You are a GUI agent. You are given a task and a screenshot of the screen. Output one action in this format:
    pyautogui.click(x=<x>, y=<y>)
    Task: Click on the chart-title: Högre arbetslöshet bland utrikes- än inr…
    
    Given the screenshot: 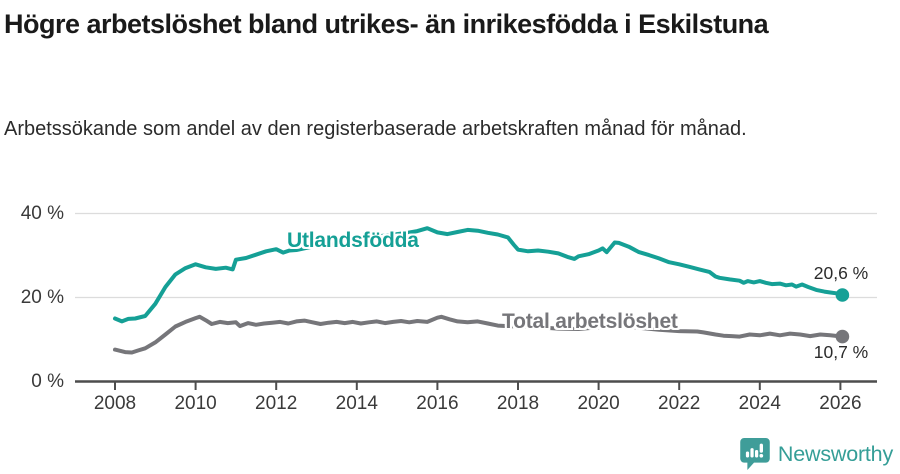 What is the action you would take?
    pyautogui.click(x=386, y=24)
    